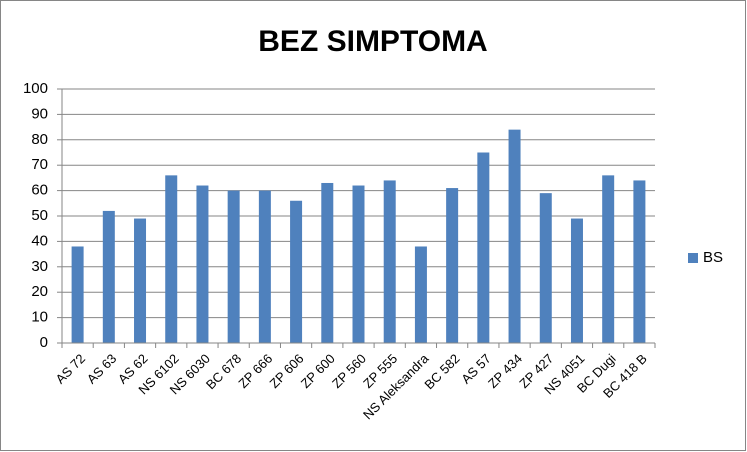 This screenshot has width=747, height=452. I want to click on y-tick-label: 70, so click(39, 164).